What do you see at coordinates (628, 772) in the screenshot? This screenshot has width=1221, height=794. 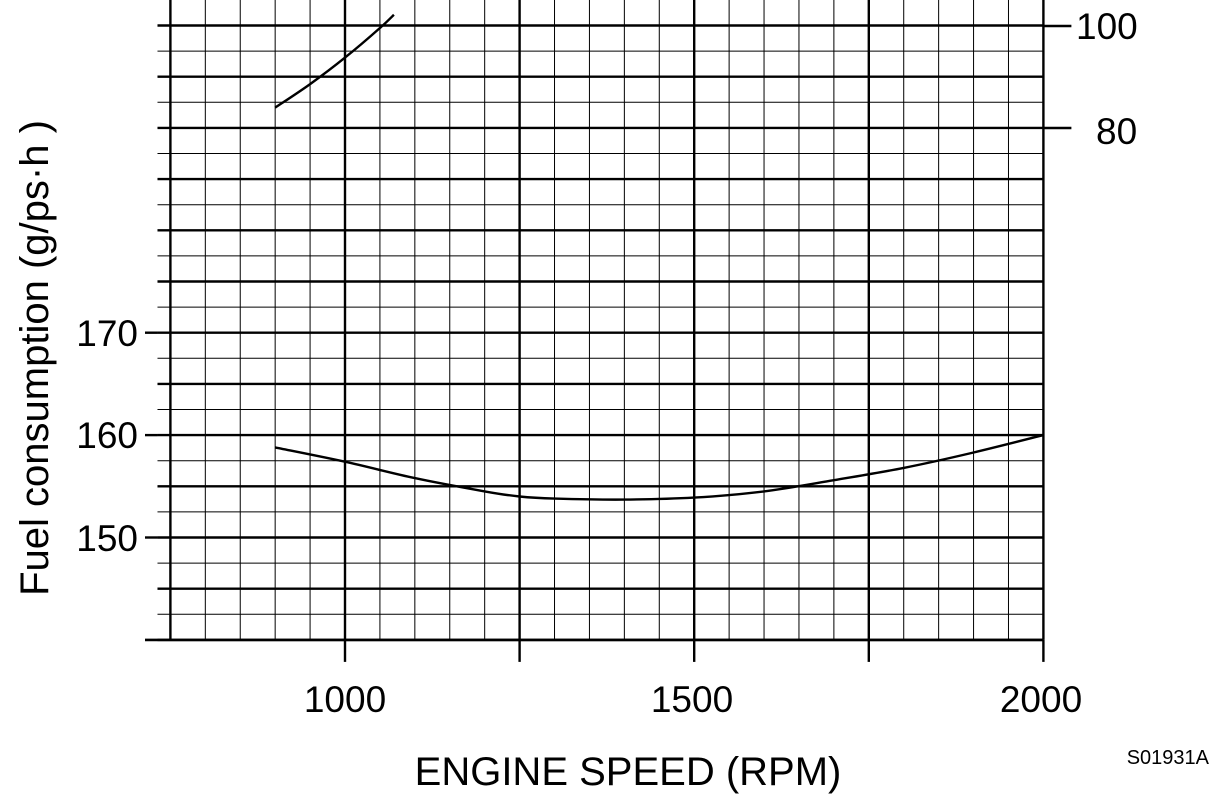 I see `x-axis-title: ENGINE SPEED (RPM)` at bounding box center [628, 772].